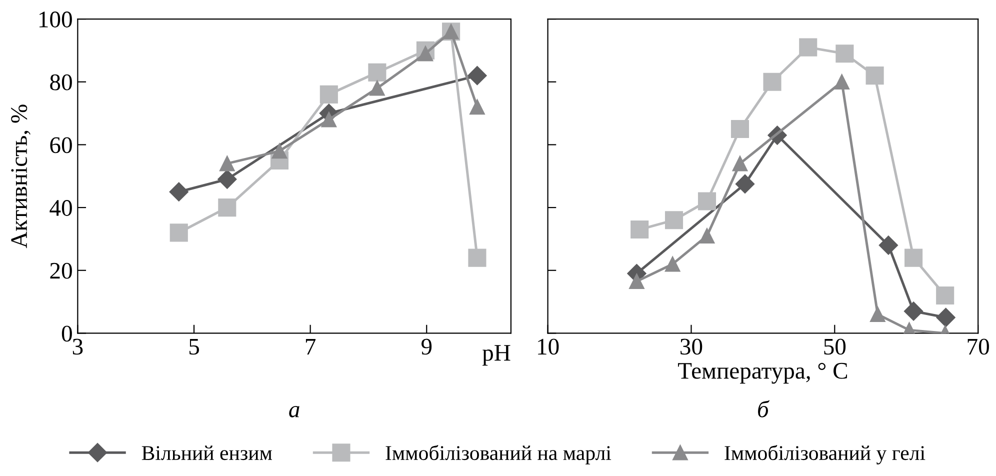 The image size is (996, 476). Describe the element at coordinates (194, 346) in the screenshot. I see `x-tick-label: 5` at that location.